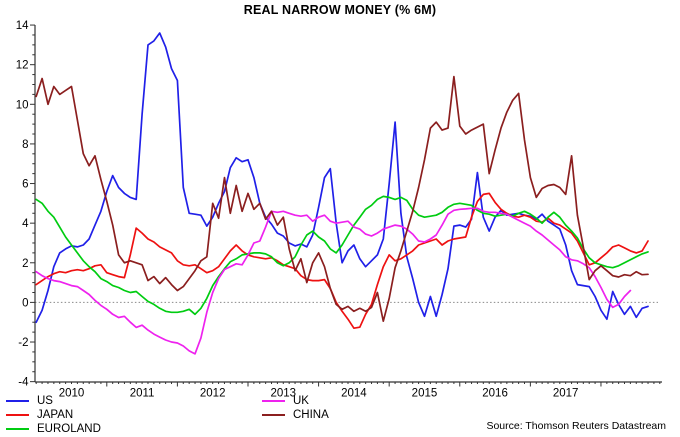 The height and width of the screenshot is (437, 680). I want to click on legend-item-uk: UK, so click(295, 401).